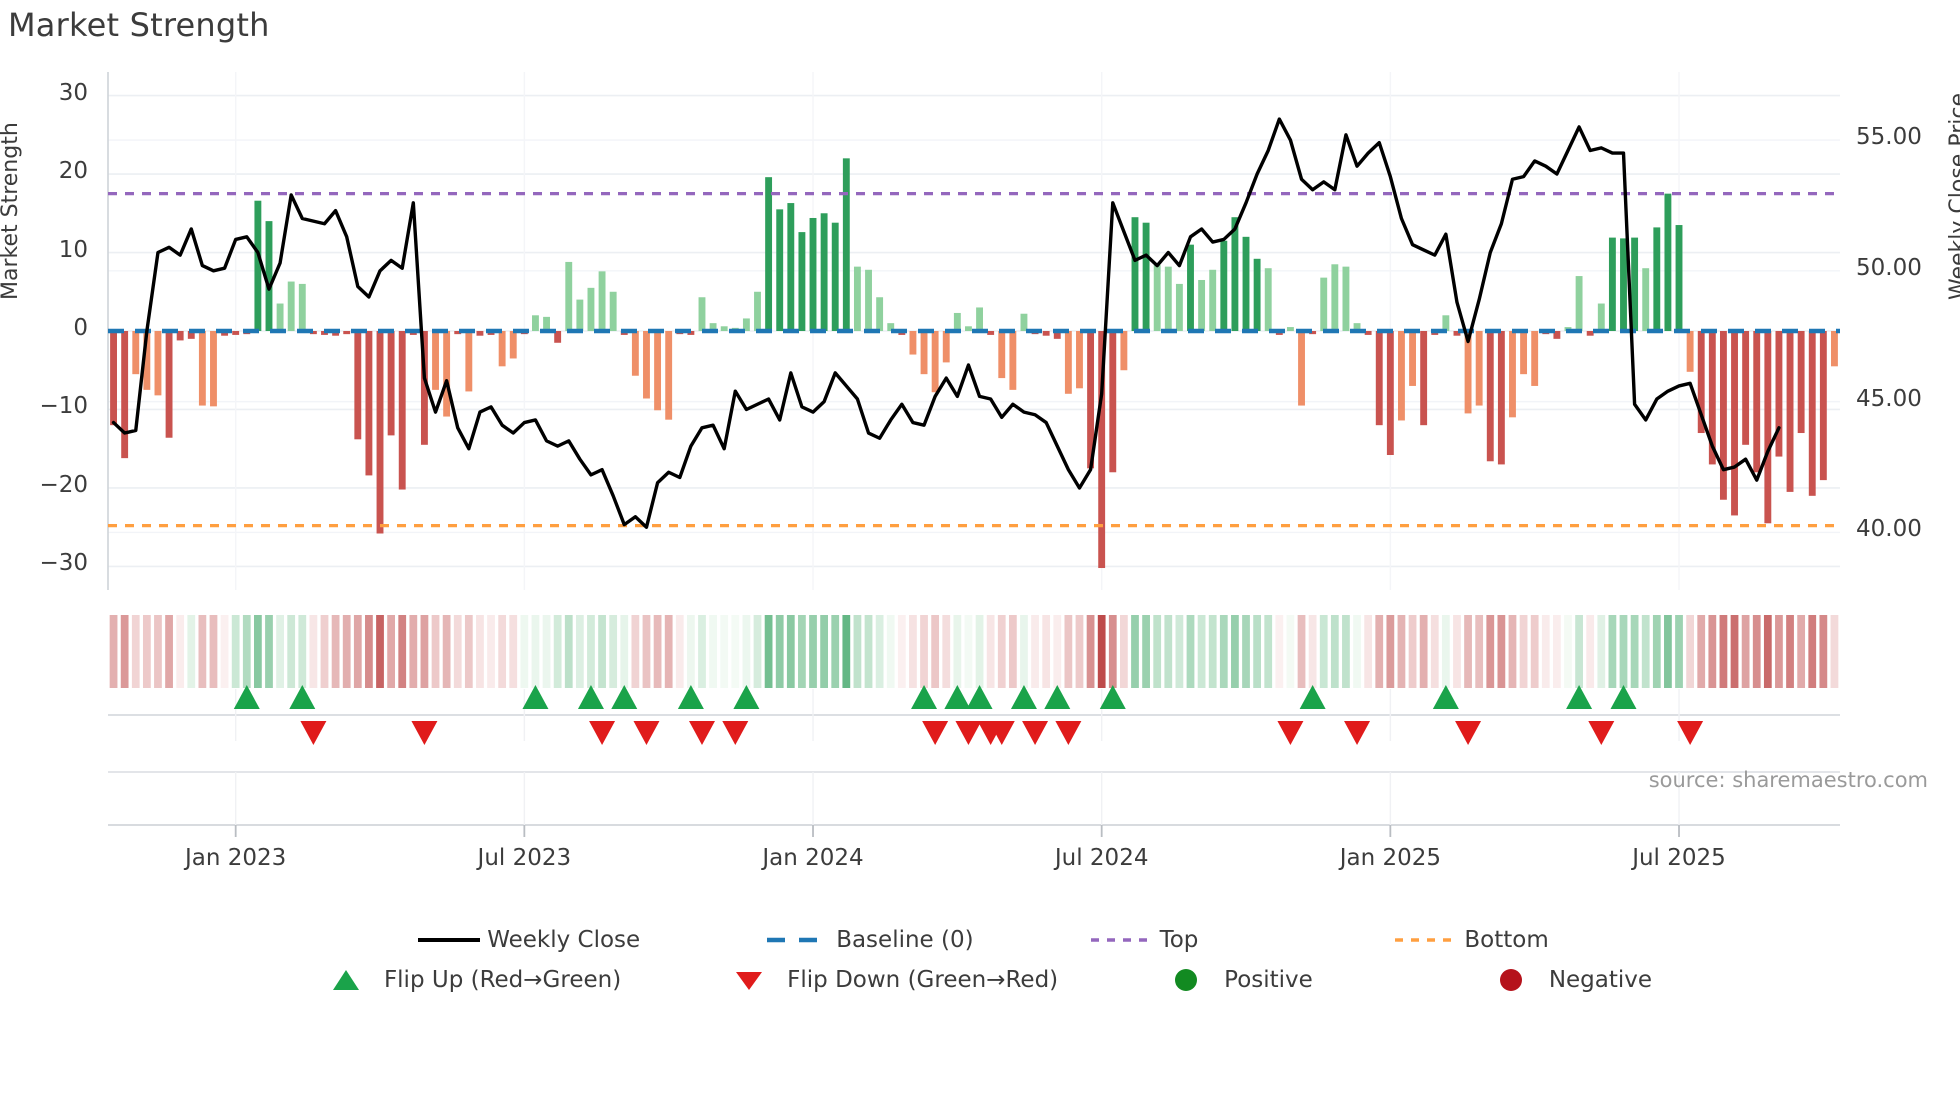 This screenshot has width=1960, height=1102. What do you see at coordinates (464, 980) in the screenshot?
I see `legend-item: Flip Up (Red→Green)` at bounding box center [464, 980].